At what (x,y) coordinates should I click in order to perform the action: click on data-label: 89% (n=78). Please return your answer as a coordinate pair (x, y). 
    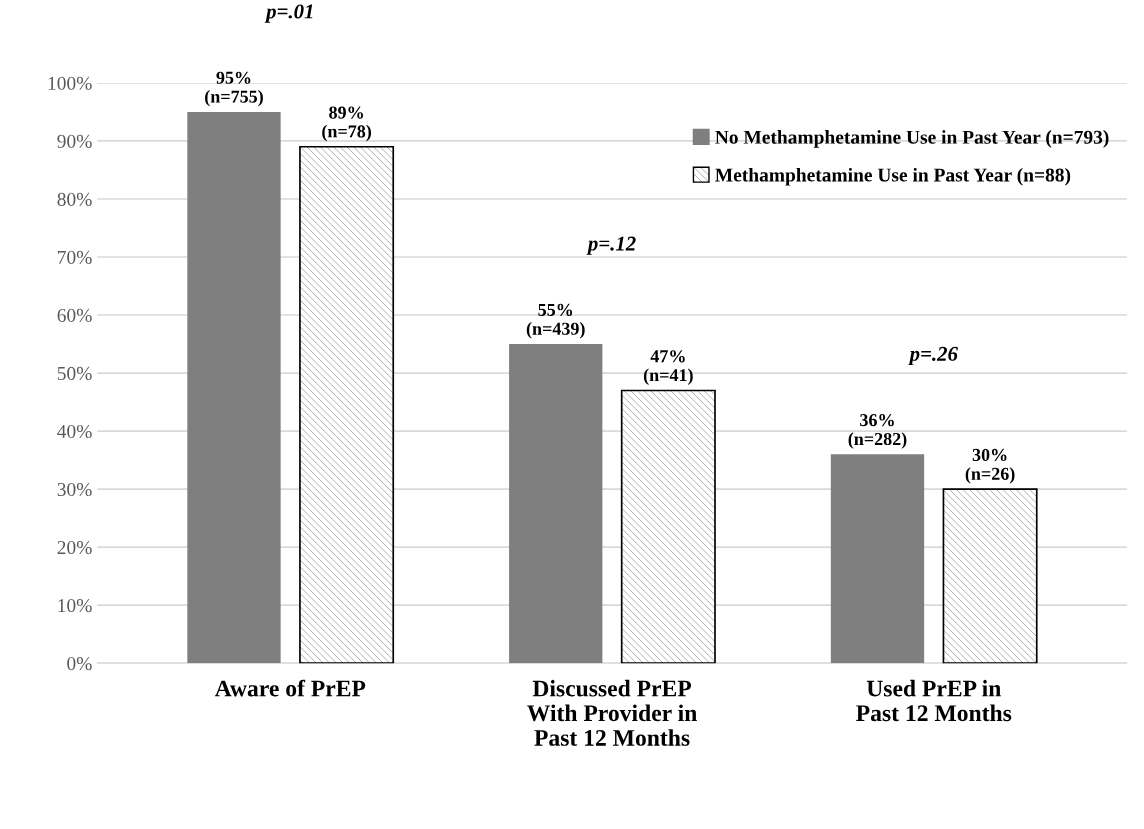
    Looking at the image, I should click on (347, 124).